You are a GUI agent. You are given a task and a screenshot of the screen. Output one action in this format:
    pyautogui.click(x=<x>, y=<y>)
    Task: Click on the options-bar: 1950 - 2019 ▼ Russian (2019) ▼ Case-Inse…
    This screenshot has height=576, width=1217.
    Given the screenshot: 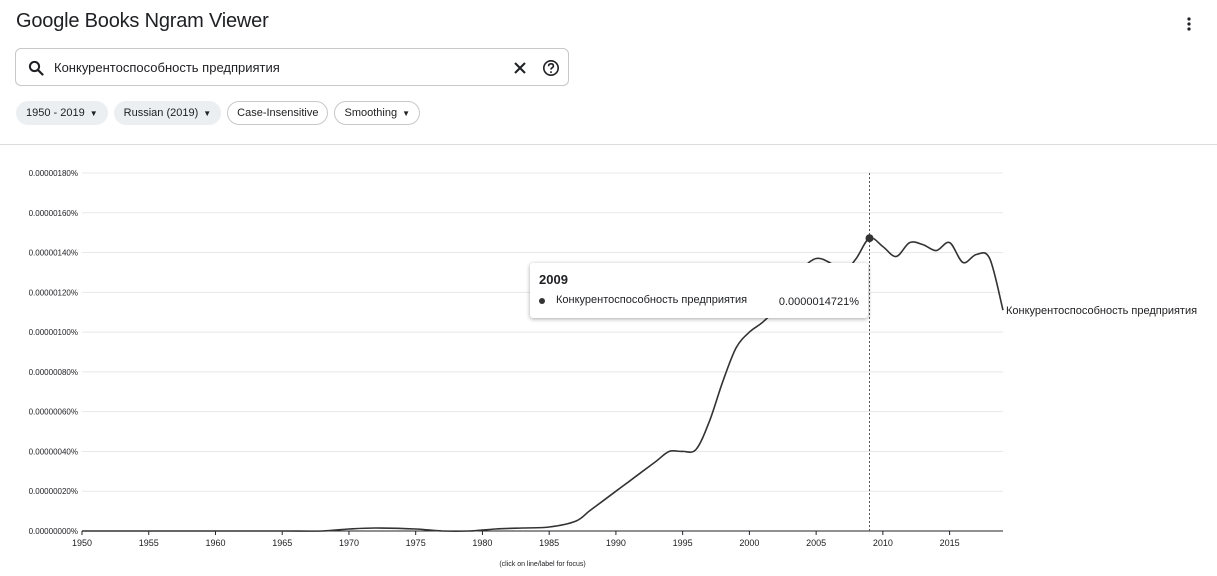 What is the action you would take?
    pyautogui.click(x=218, y=113)
    